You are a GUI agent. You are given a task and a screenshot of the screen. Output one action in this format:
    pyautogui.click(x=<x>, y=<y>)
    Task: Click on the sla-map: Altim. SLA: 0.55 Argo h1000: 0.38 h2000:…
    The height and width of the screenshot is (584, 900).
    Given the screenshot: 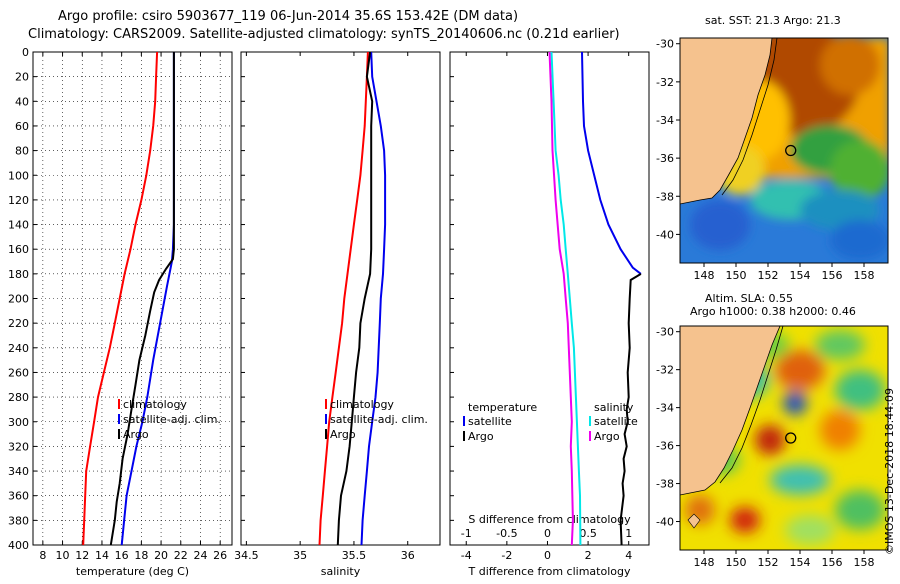 What is the action you would take?
    pyautogui.click(x=772, y=430)
    